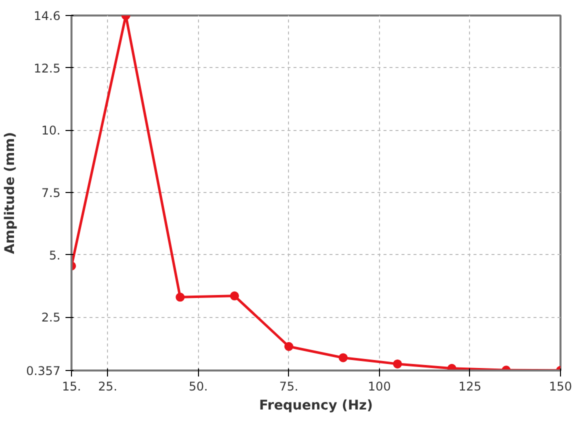  I want to click on y-tick-label: 12.5, so click(47, 68).